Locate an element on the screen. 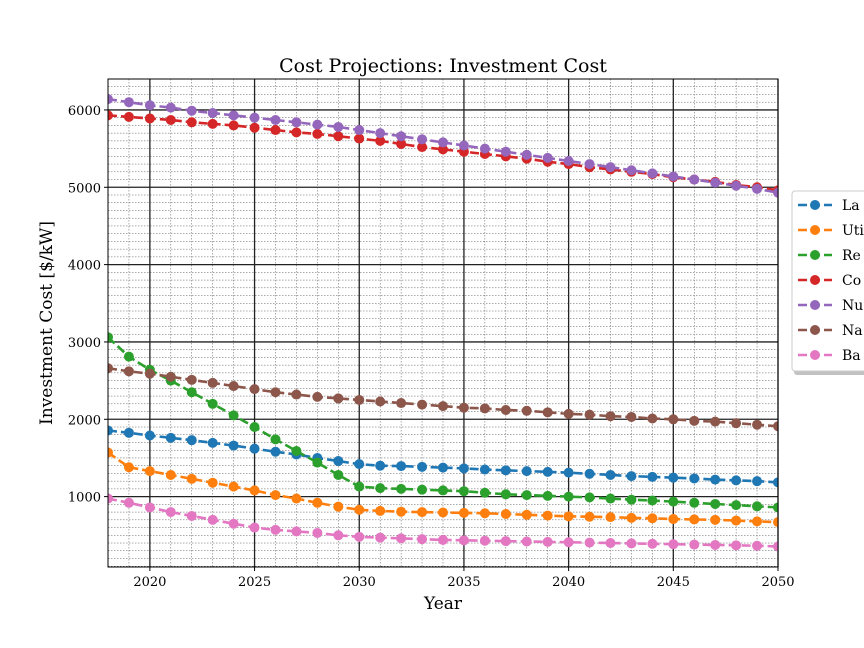 The width and height of the screenshot is (864, 648). x-tick-label: 2030 is located at coordinates (359, 582).